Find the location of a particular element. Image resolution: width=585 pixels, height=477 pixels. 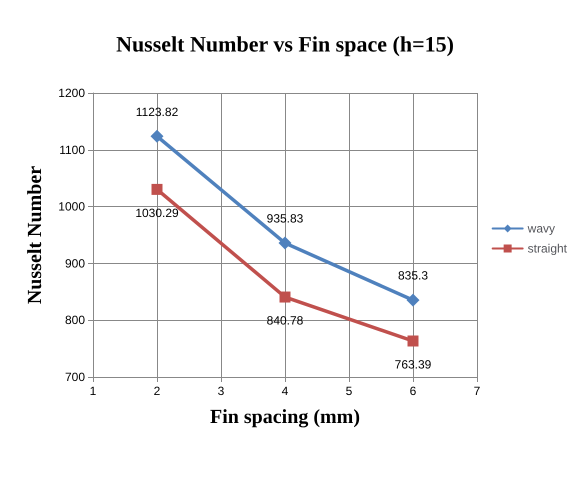

x-tick-label: 6 is located at coordinates (413, 391).